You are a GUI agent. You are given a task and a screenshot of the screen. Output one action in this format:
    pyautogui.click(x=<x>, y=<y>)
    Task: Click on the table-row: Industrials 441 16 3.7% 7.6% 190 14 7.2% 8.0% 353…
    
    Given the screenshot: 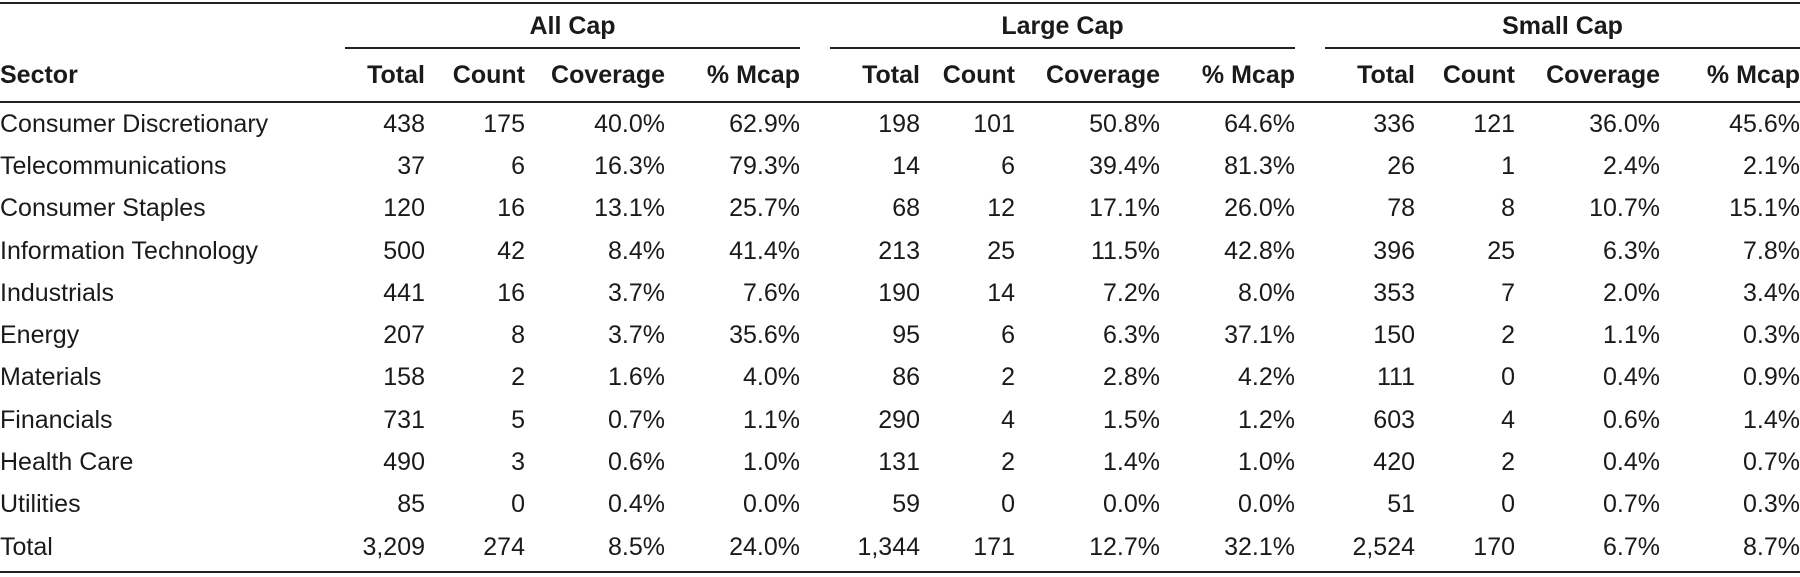 What is the action you would take?
    pyautogui.click(x=900, y=293)
    